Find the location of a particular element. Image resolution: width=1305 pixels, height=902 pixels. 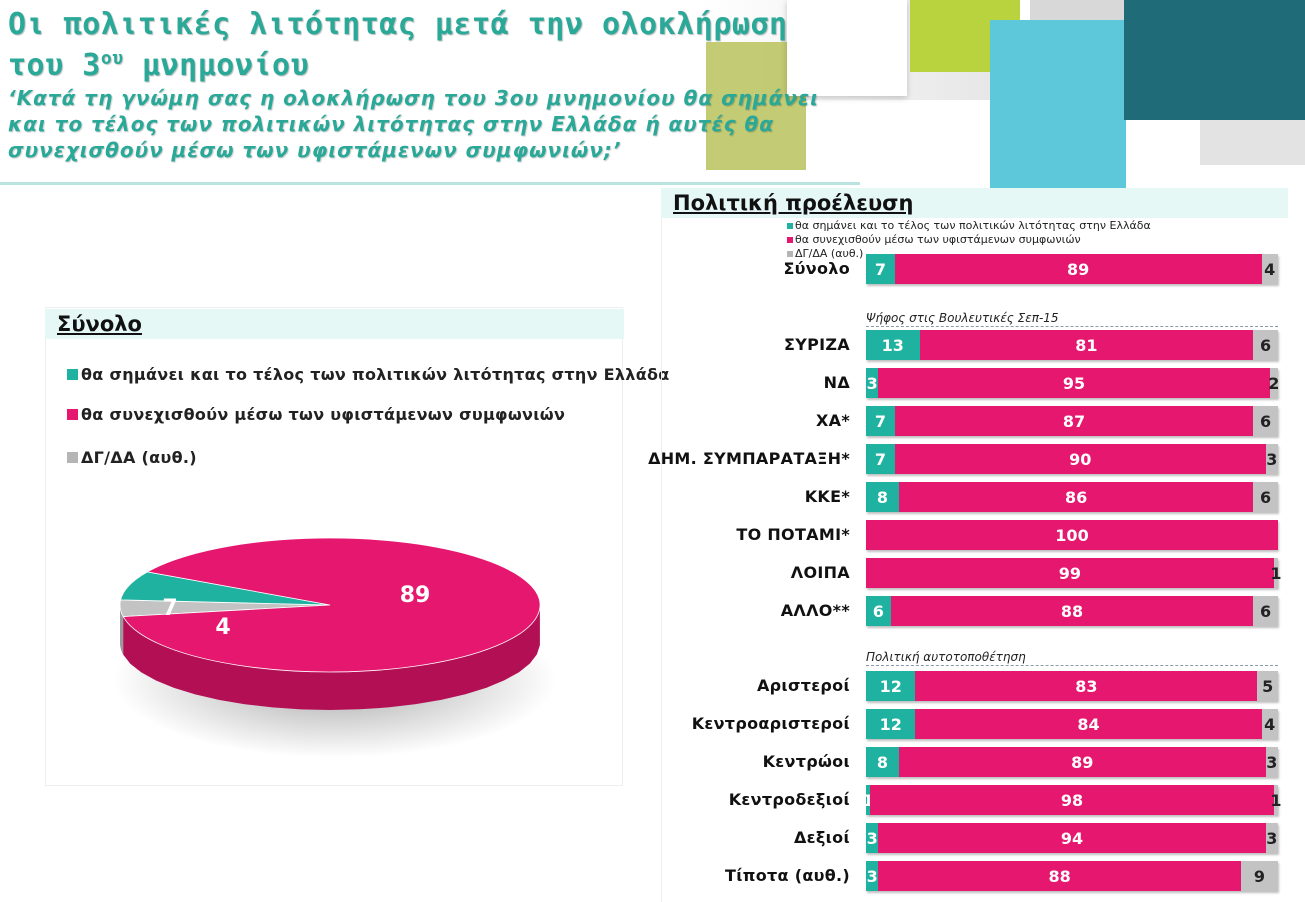

stacked-bar-g1-r6: 99 1 is located at coordinates (1074, 573).